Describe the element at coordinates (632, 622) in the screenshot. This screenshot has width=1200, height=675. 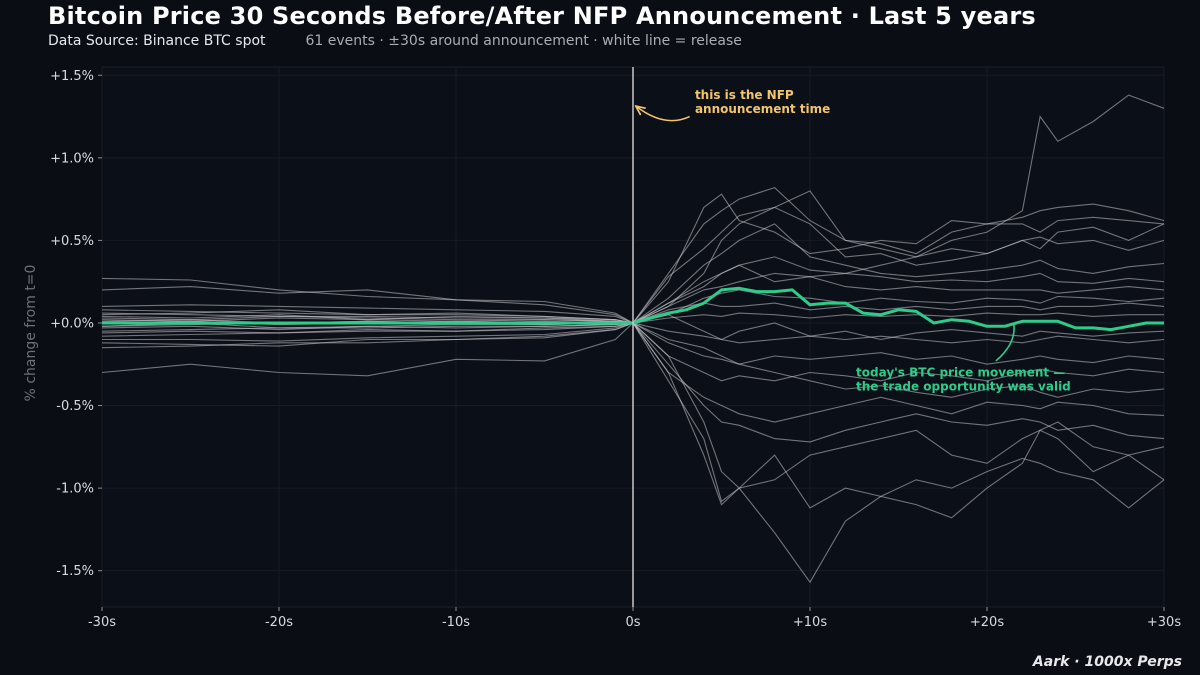
I see `x-tick-label: 0s` at that location.